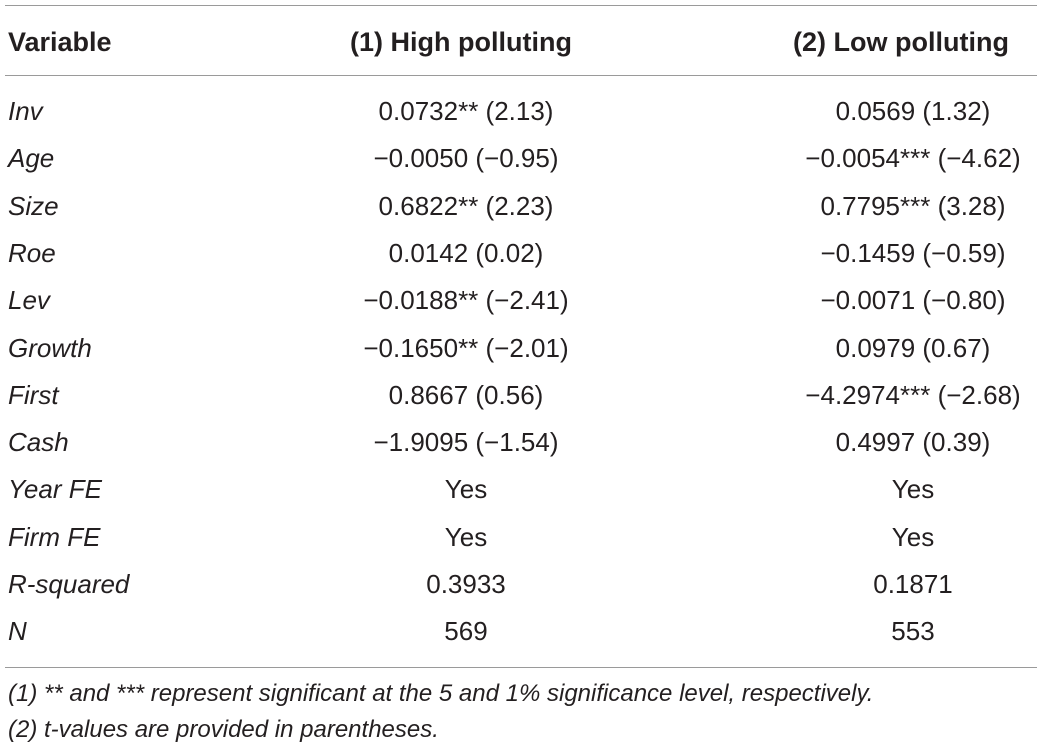  Describe the element at coordinates (913, 300) in the screenshot. I see `row-low-polluting-value: −0.0071 (−0.80)` at that location.